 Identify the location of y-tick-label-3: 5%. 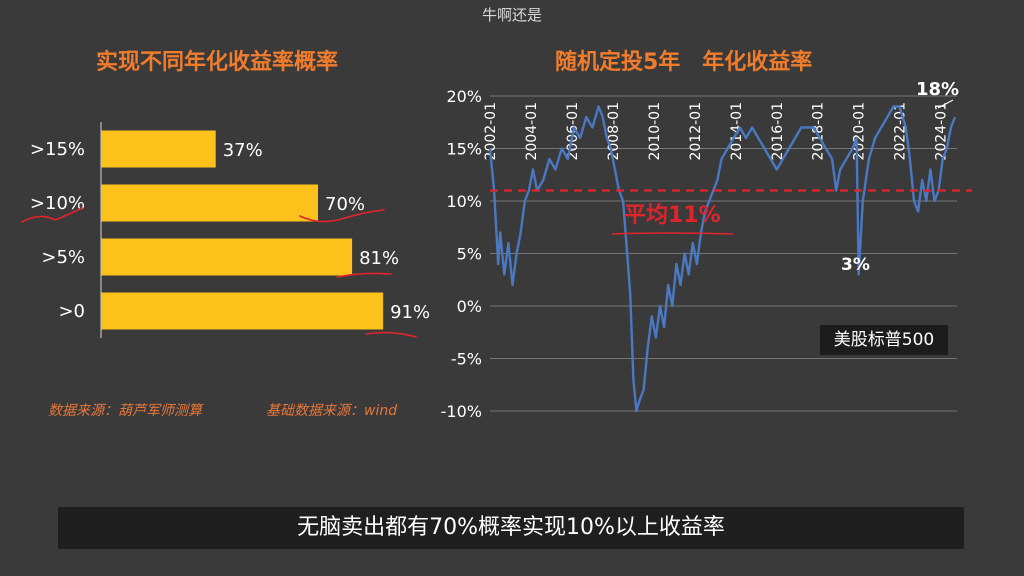
(469, 254).